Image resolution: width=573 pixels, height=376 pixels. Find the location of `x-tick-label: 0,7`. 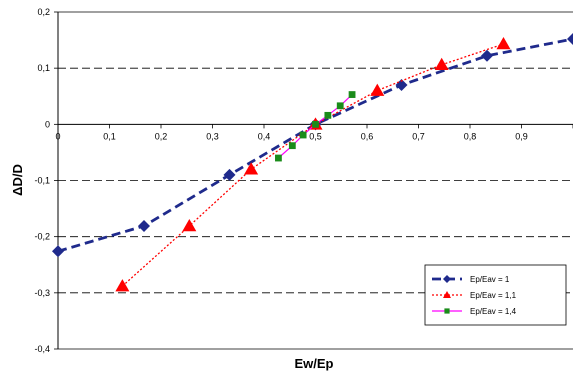

x-tick-label: 0,7 is located at coordinates (418, 136).